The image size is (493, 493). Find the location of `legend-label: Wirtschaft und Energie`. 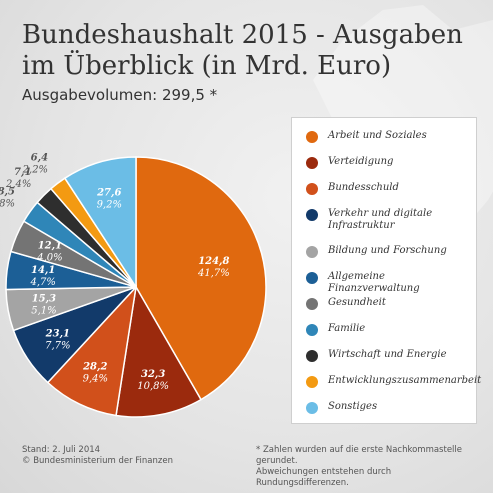

legend-label: Wirtschaft und Energie is located at coordinates (387, 354).